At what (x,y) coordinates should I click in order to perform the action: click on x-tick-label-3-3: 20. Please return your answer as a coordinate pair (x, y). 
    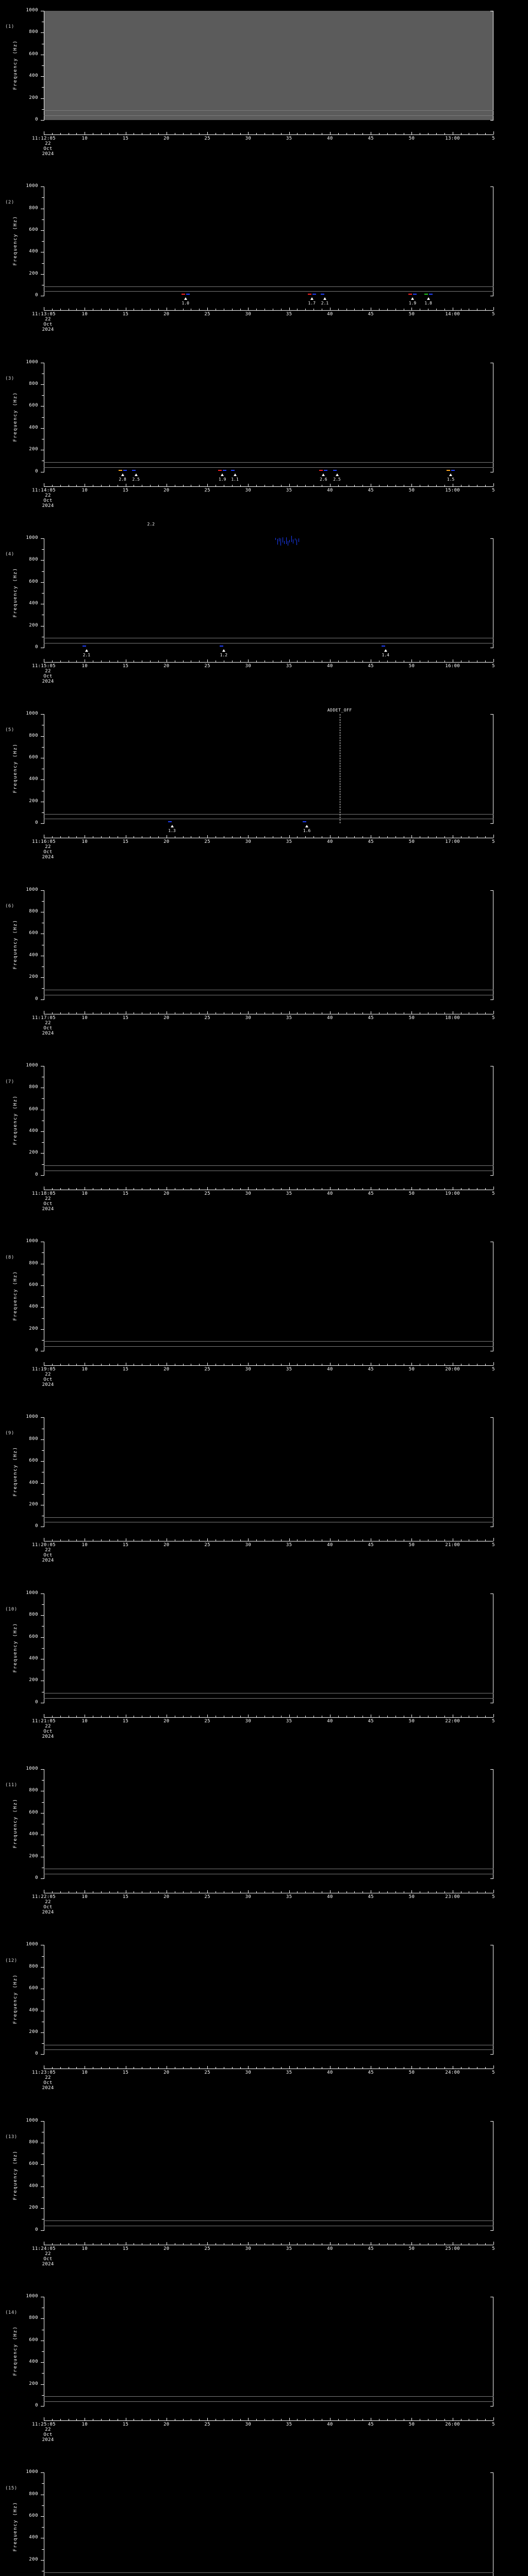
    Looking at the image, I should click on (166, 490).